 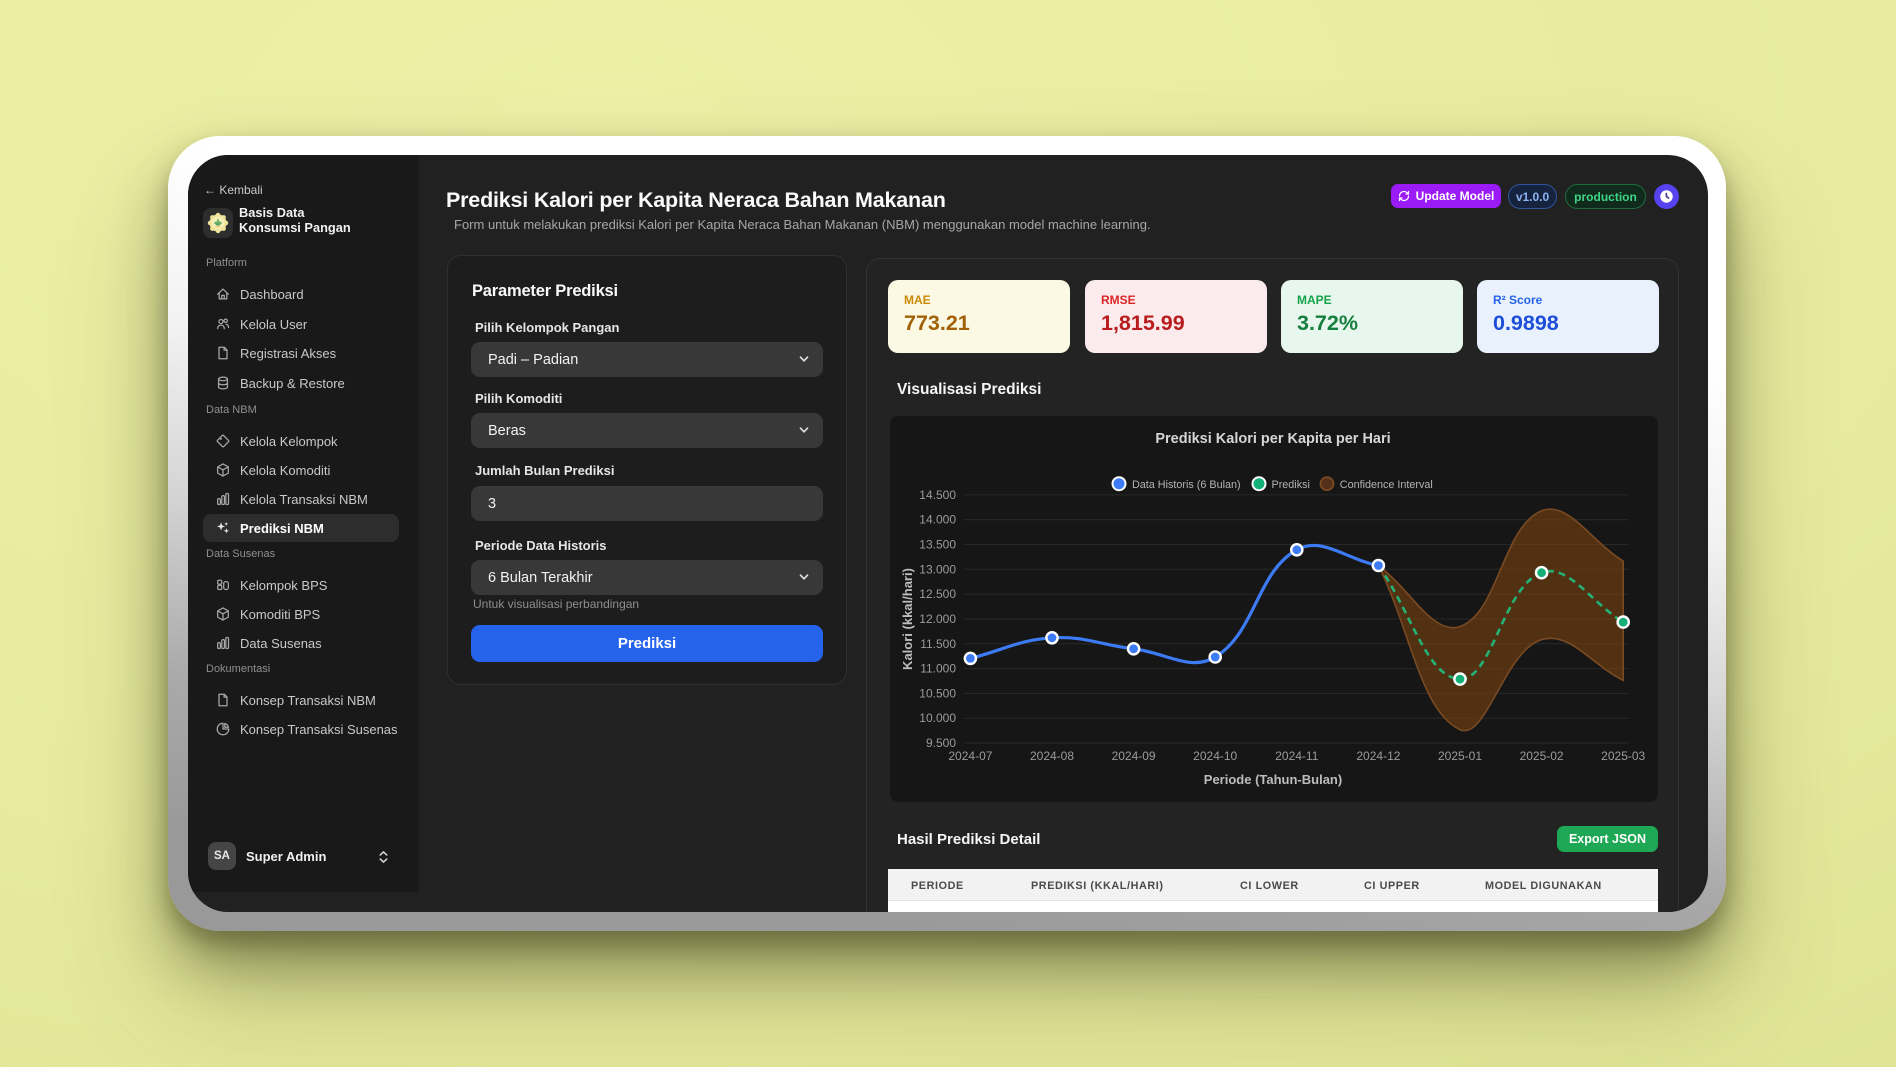 I want to click on svg-text: 2025-01, so click(x=1460, y=756).